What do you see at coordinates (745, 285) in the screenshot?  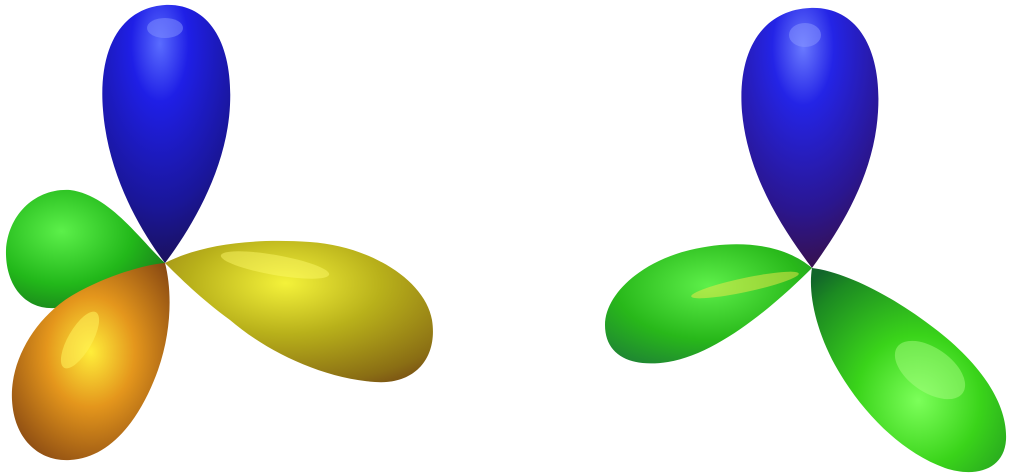 I see `left-lobe-highlight` at bounding box center [745, 285].